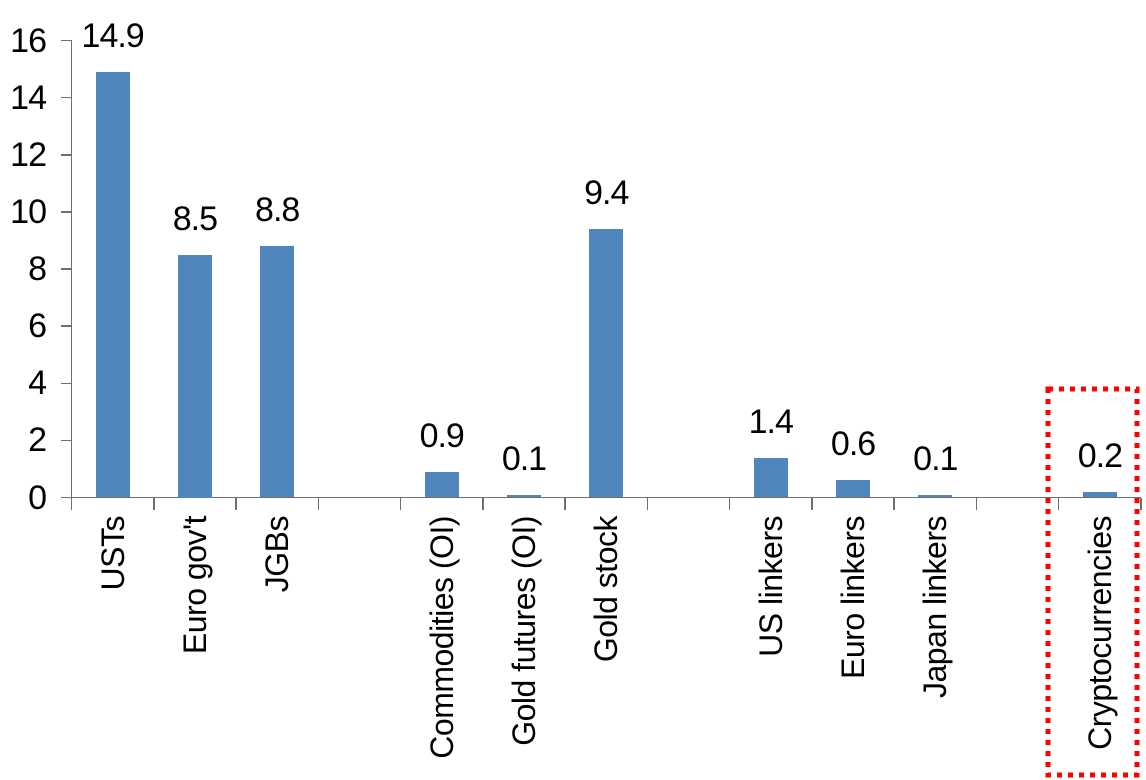 The width and height of the screenshot is (1146, 780). I want to click on y-axis-tick-label: 14, so click(28, 97).